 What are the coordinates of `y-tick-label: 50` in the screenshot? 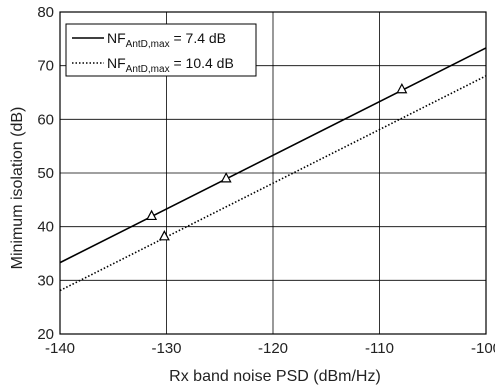 It's located at (45, 173).